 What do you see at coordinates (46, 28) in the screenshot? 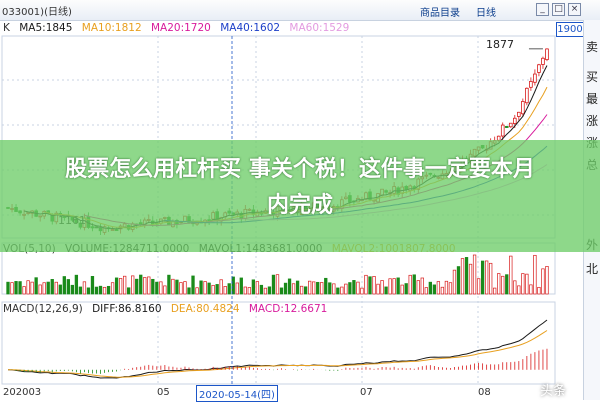
I see `legend-ma5: MA5:1845` at bounding box center [46, 28].